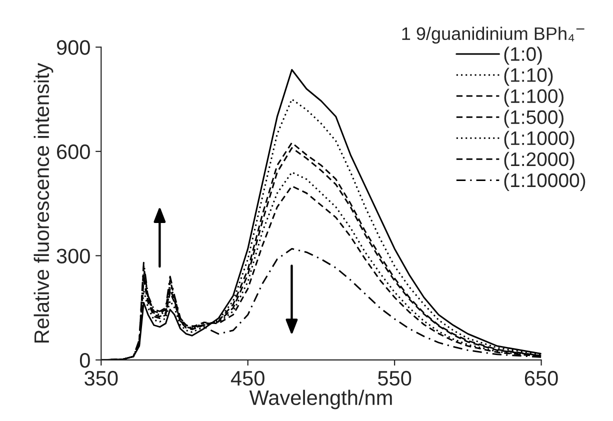  What do you see at coordinates (73, 152) in the screenshot?
I see `y-tick-label: 600` at bounding box center [73, 152].